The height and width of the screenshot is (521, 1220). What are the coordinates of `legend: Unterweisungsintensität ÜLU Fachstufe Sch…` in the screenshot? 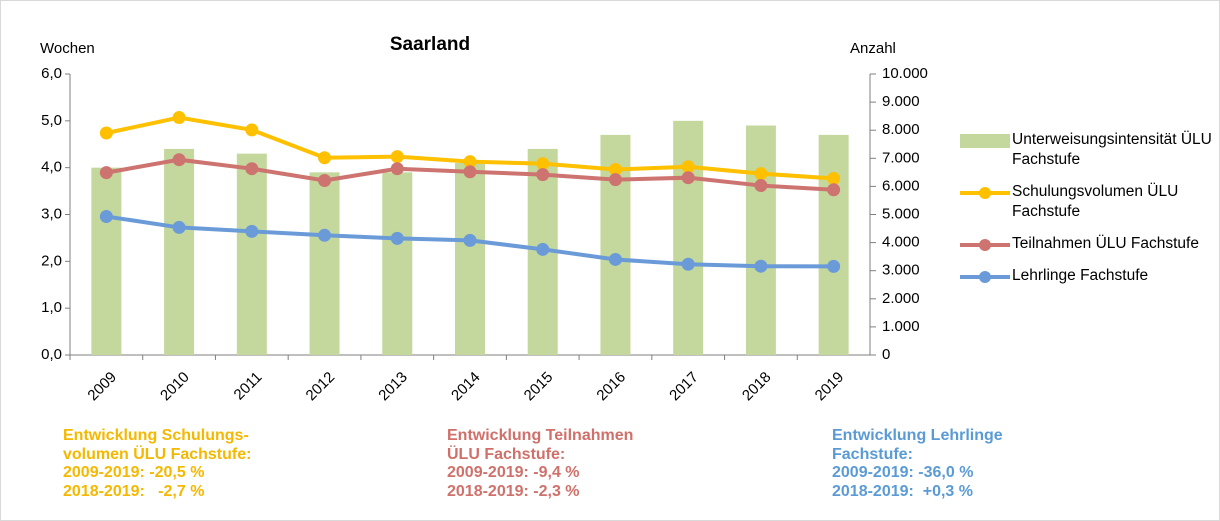 It's located at (1087, 212).